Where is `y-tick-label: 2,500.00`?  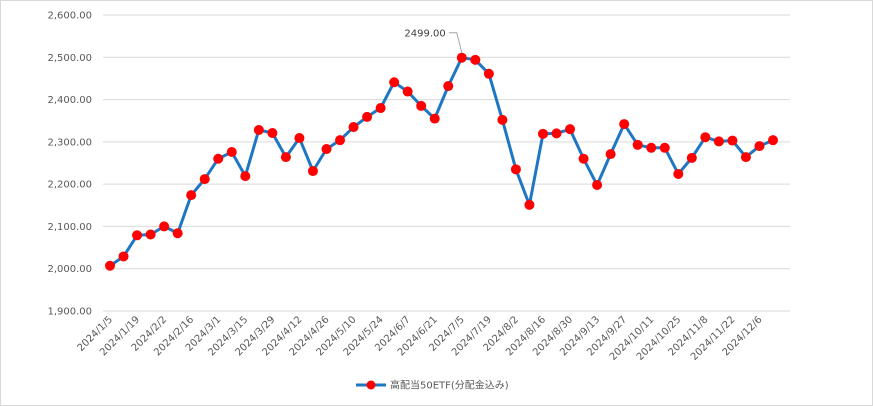
y-tick-label: 2,500.00 is located at coordinates (69, 58).